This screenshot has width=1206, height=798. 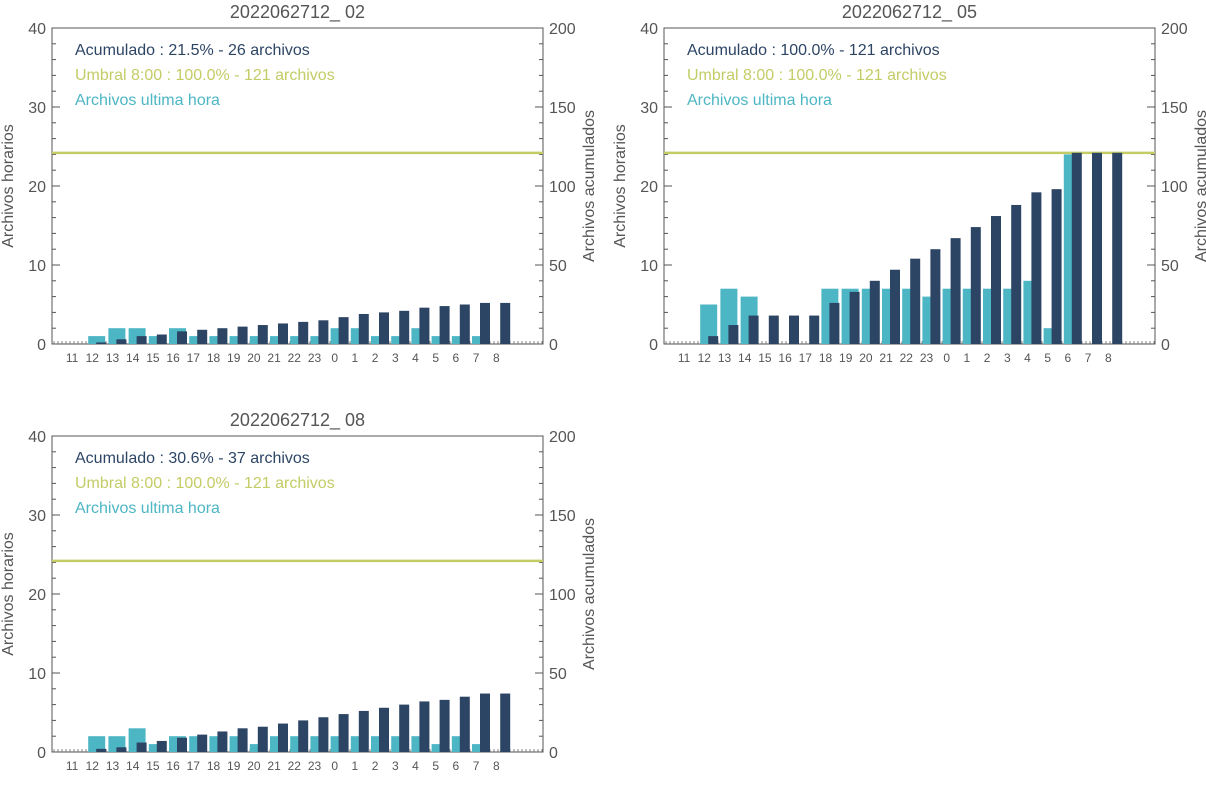 What do you see at coordinates (817, 75) in the screenshot?
I see `legend-threshold: Umbral 8:00 : 100.0% - 121 archivos` at bounding box center [817, 75].